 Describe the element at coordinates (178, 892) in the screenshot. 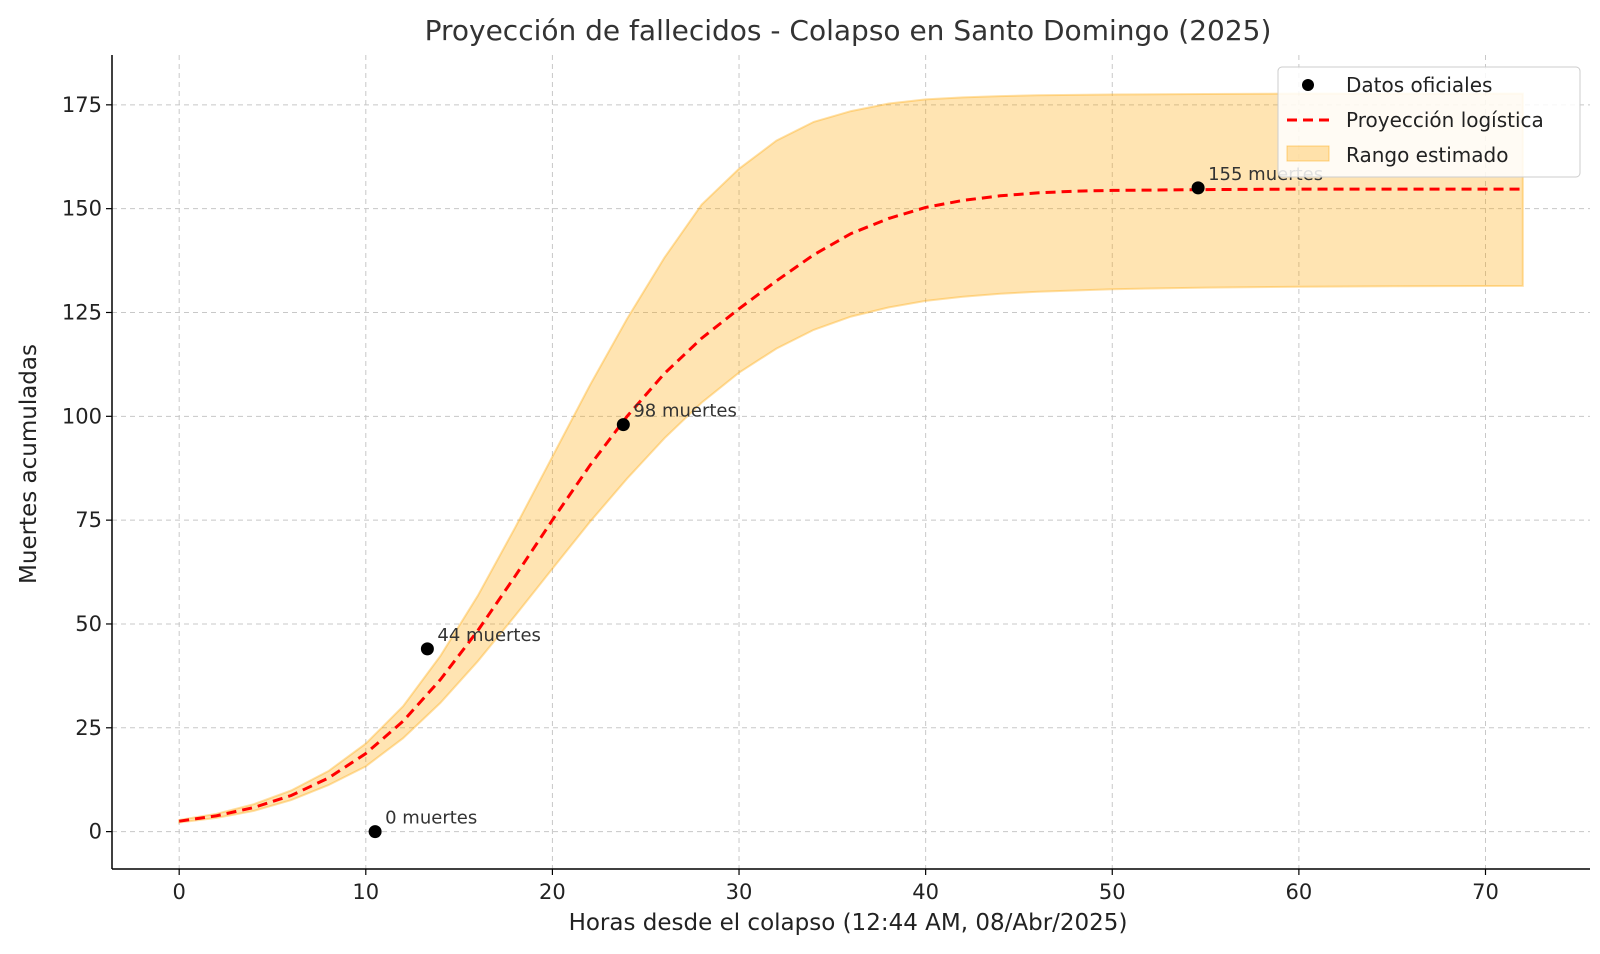

I see `x-tick-label-0: 0` at that location.